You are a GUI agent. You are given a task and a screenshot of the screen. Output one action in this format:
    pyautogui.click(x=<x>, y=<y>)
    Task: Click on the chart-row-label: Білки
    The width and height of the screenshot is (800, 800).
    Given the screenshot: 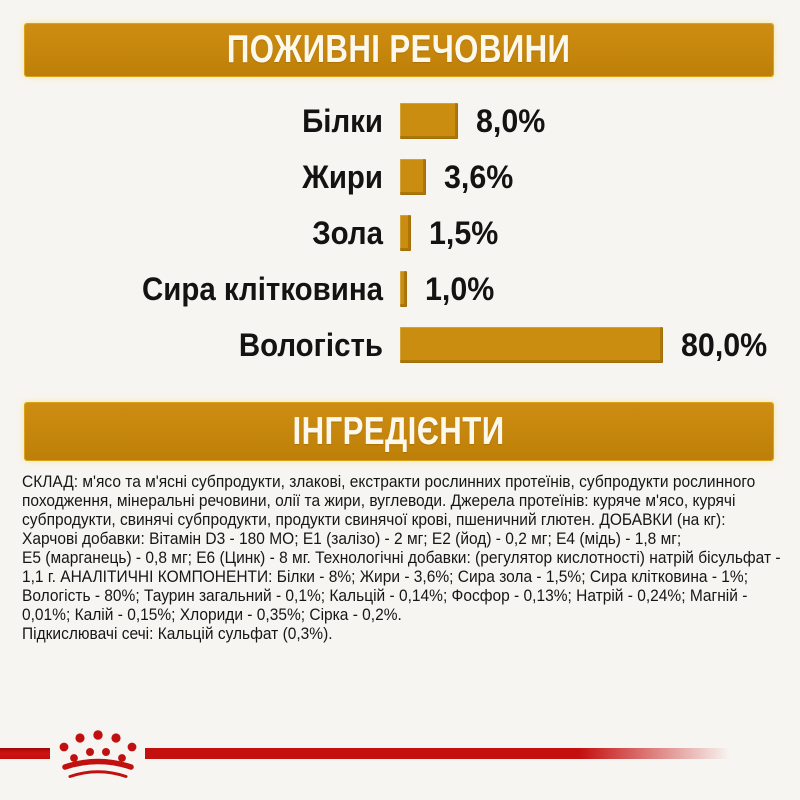 What is the action you would take?
    pyautogui.click(x=342, y=120)
    